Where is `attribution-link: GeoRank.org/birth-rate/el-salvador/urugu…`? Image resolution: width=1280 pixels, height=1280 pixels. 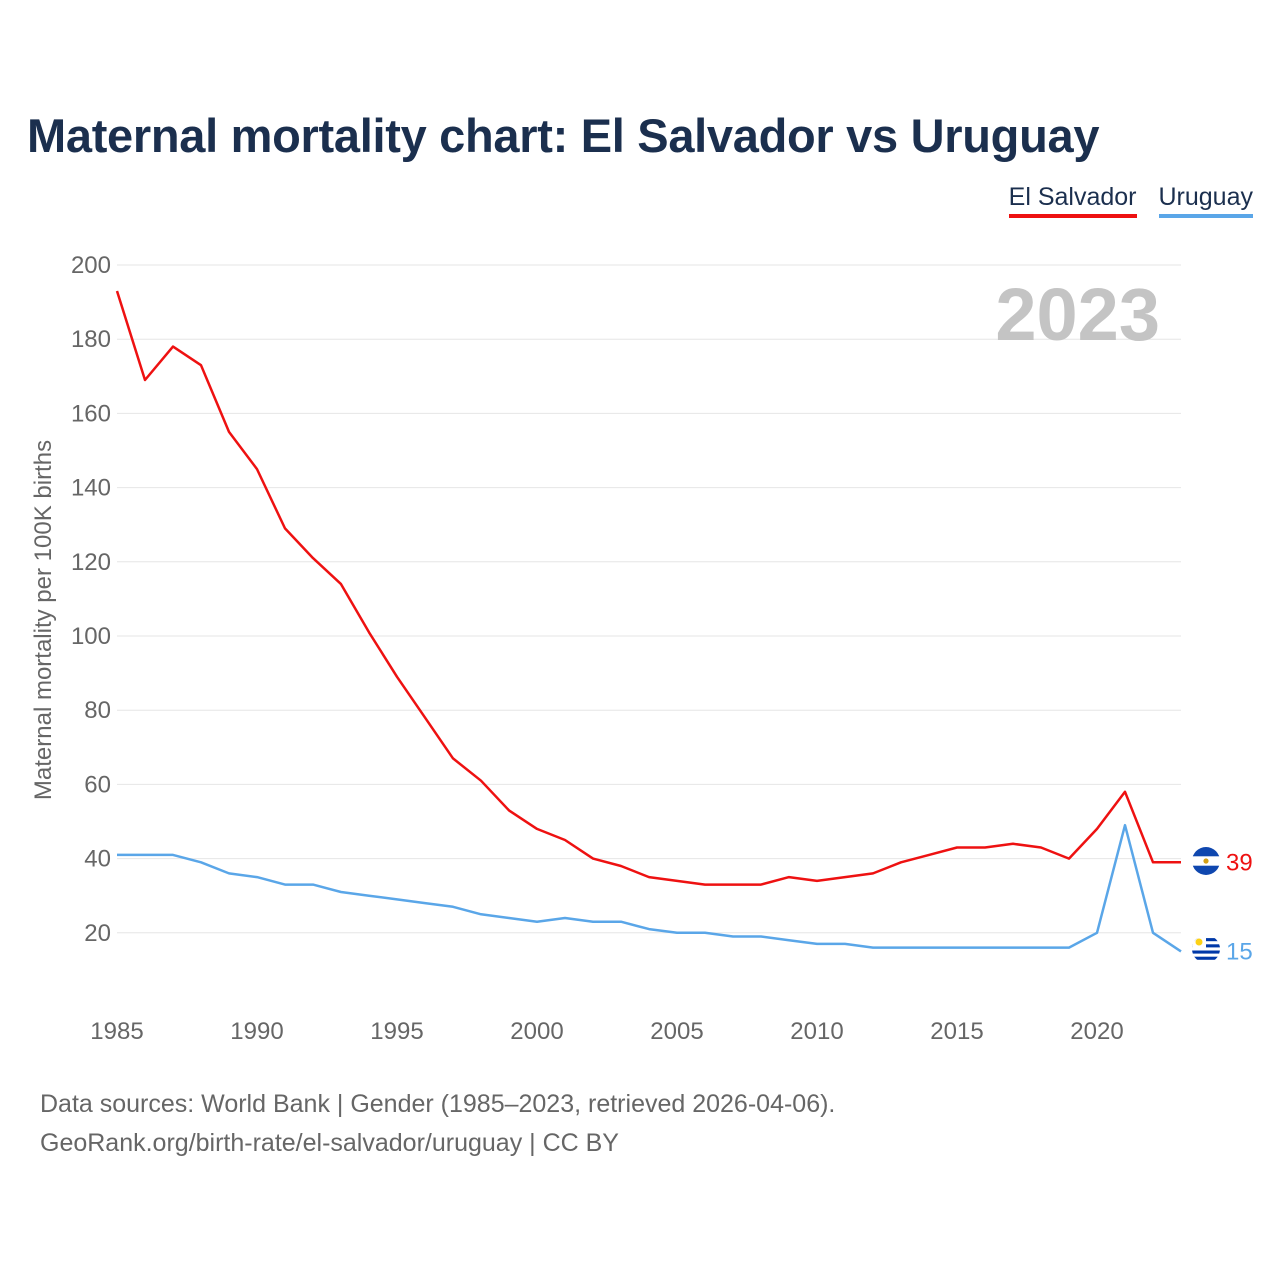
attribution-link: GeoRank.org/birth-rate/el-salvador/urugu… is located at coordinates (329, 1143).